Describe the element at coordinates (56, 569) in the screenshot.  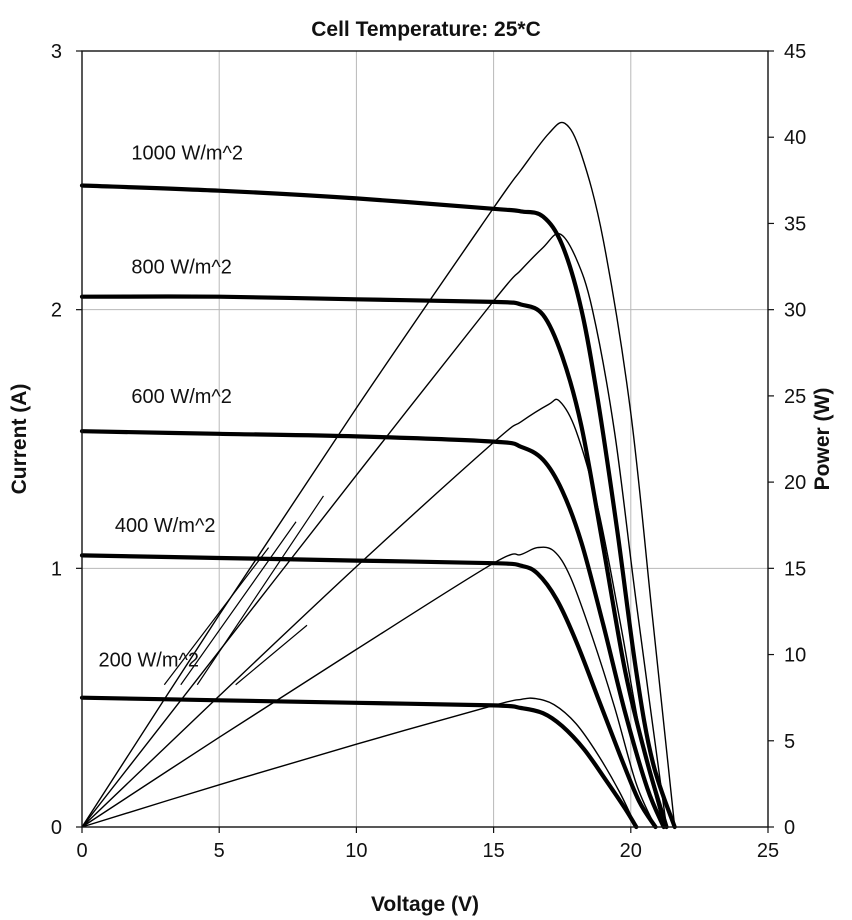
I see `y-tick-label: 1` at that location.